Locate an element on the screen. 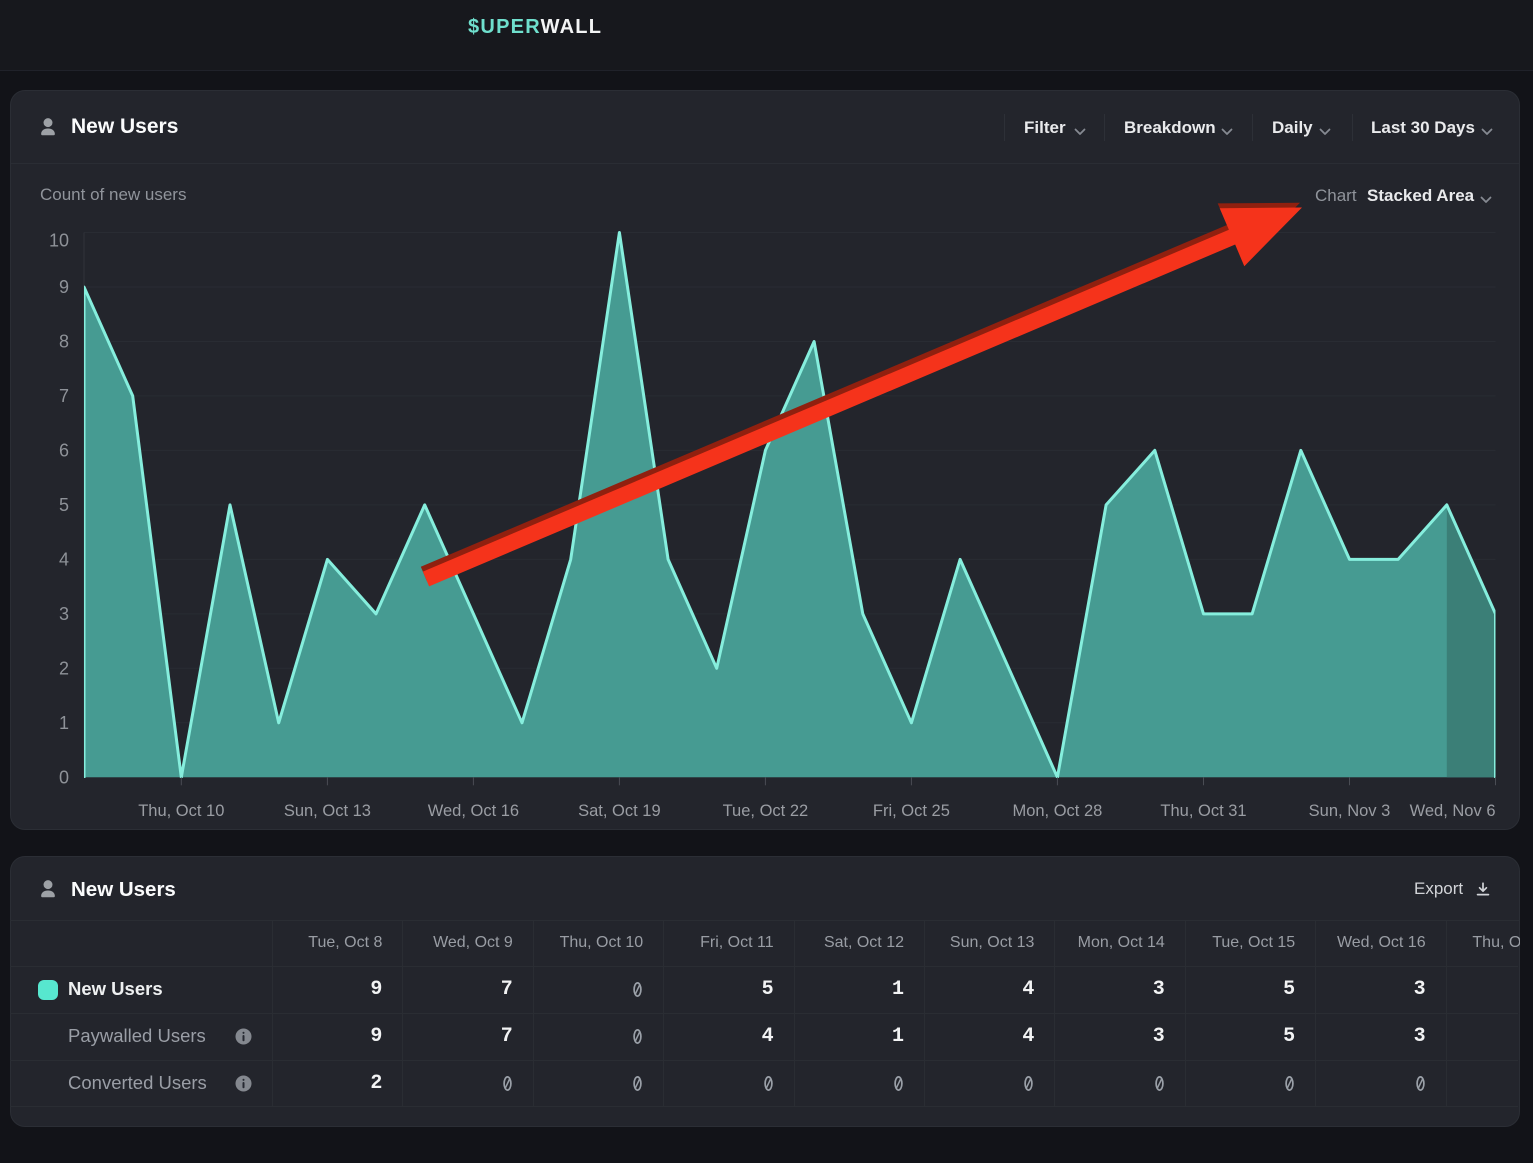  svg-text: Wed, Nov 6 is located at coordinates (1453, 811).